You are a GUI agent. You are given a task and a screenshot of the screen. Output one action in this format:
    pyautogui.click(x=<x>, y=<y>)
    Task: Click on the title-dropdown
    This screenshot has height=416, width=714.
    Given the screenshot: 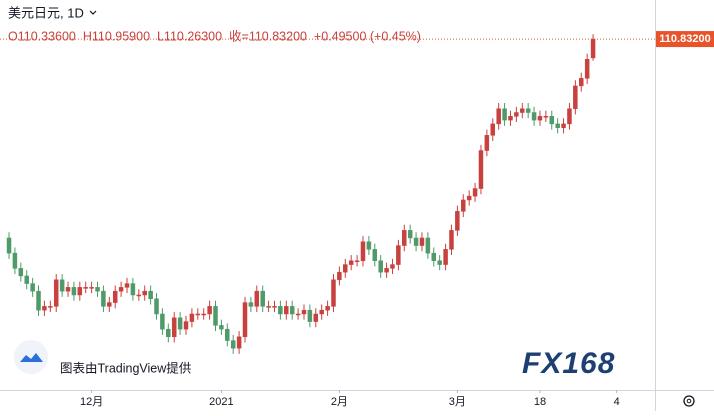 What is the action you would take?
    pyautogui.click(x=93, y=12)
    